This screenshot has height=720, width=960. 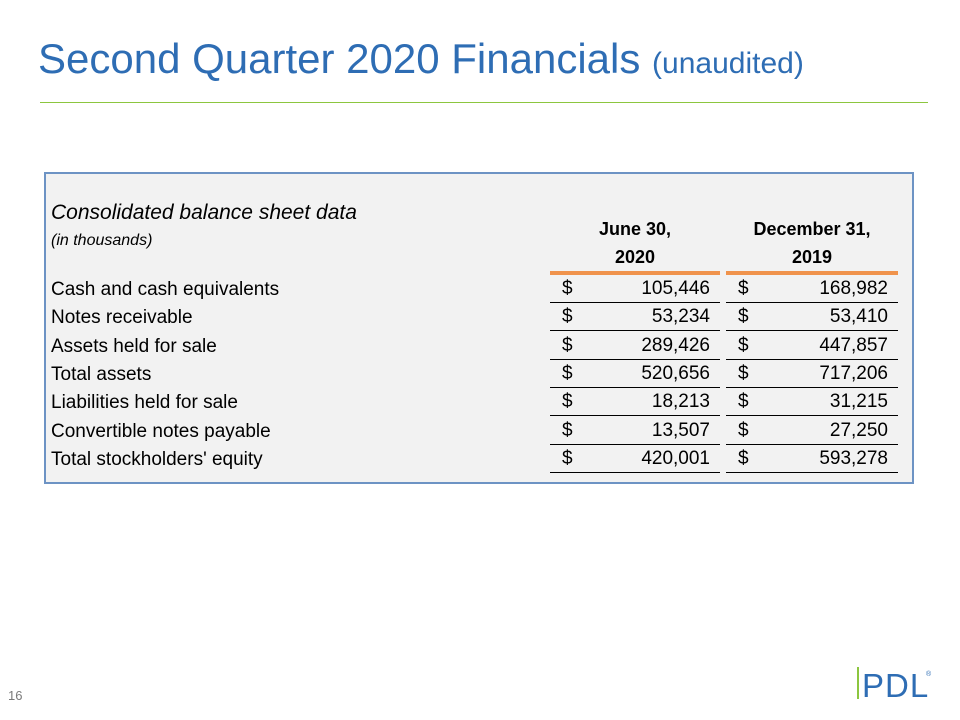 What do you see at coordinates (812, 229) in the screenshot?
I see `column-header-line: December 31,` at bounding box center [812, 229].